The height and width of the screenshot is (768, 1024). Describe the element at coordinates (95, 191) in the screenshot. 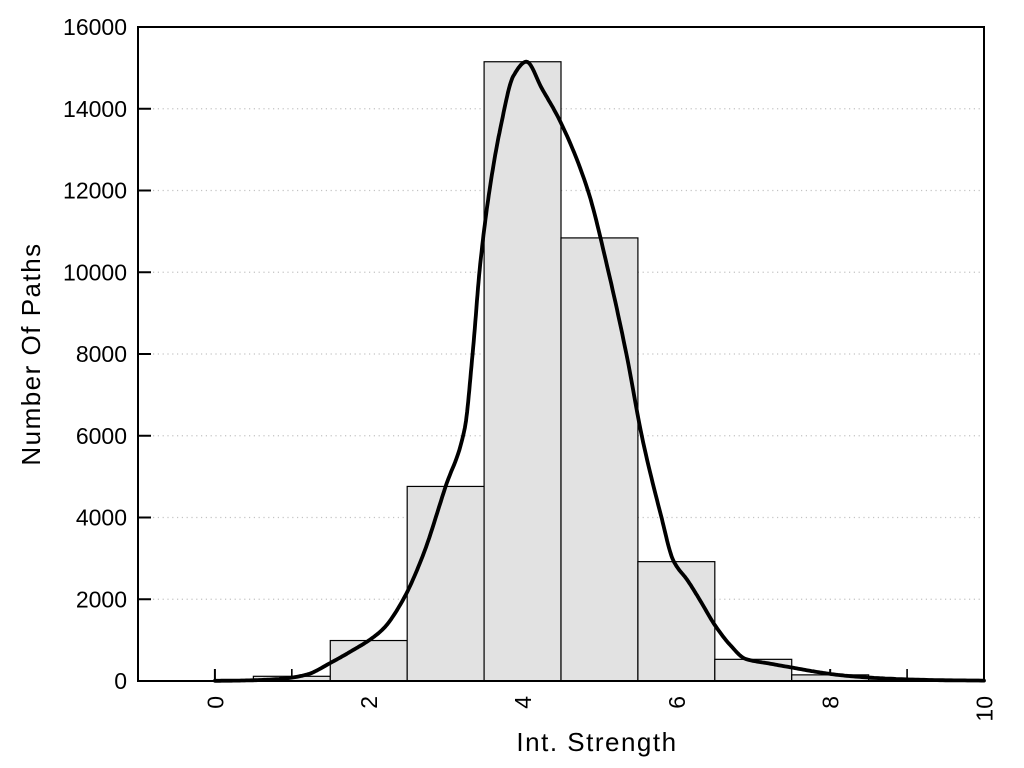

I see `y-tick-label-12000: 12000` at that location.